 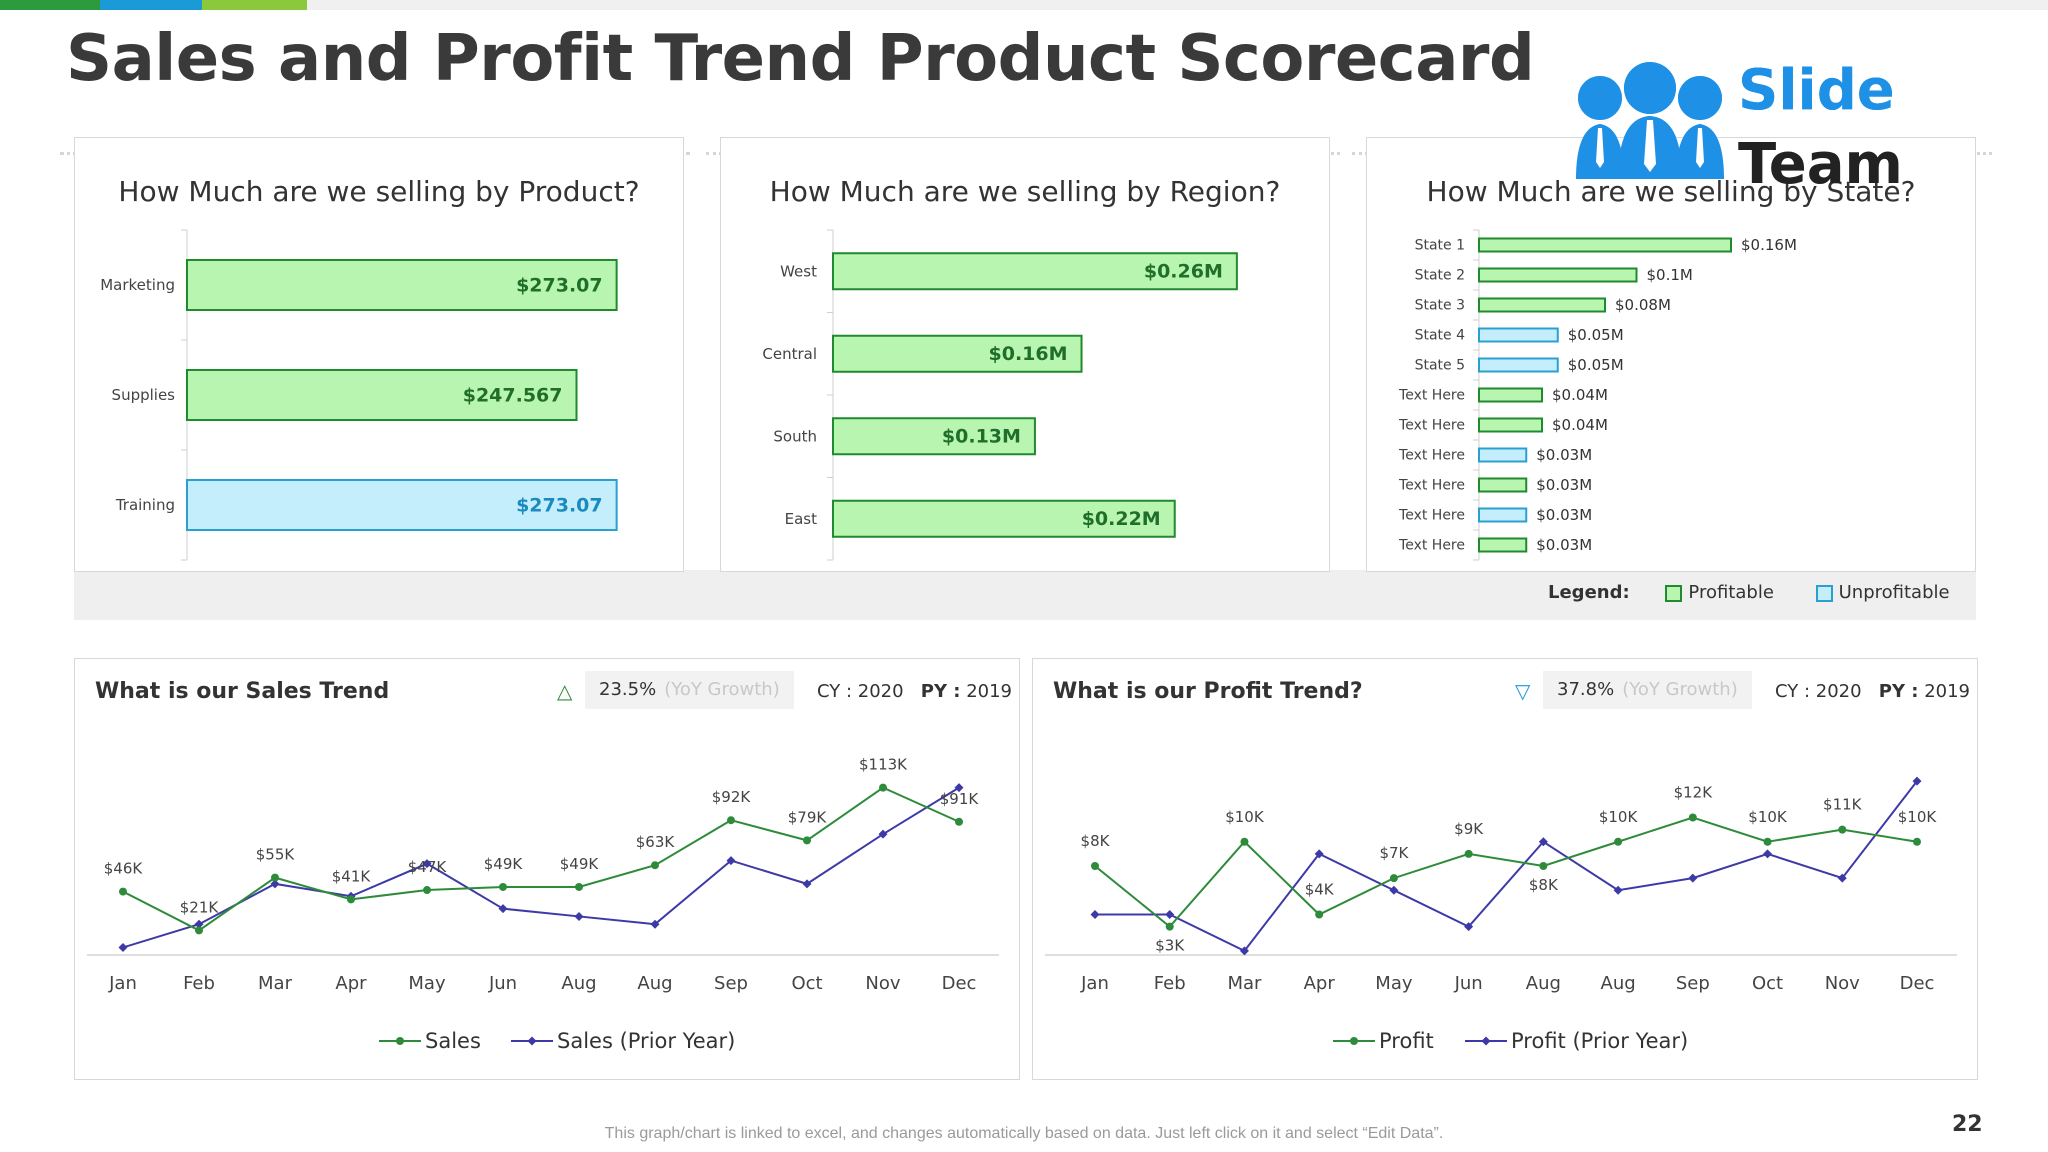 I want to click on data-label: $4K, so click(x=1320, y=890).